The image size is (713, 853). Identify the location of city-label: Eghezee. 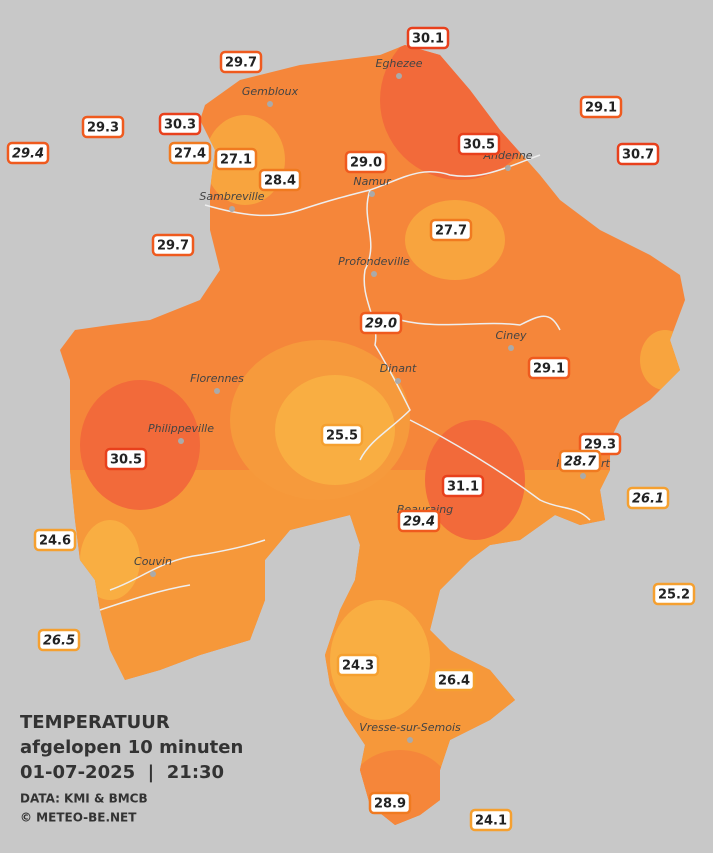
(399, 63).